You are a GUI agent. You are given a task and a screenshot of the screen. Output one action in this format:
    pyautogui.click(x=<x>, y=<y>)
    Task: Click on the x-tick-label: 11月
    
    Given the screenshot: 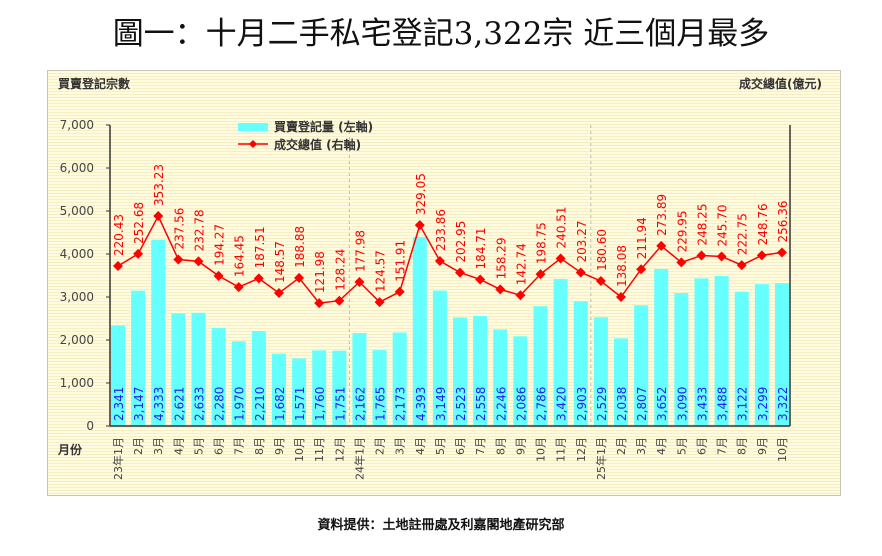 What is the action you would take?
    pyautogui.click(x=319, y=449)
    